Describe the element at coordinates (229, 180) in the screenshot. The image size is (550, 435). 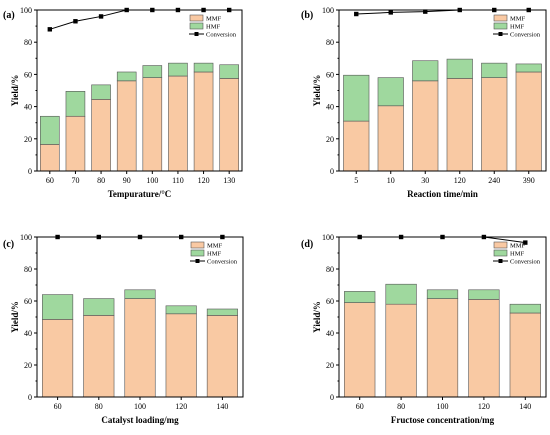
I see `x-tick-label: 130` at that location.